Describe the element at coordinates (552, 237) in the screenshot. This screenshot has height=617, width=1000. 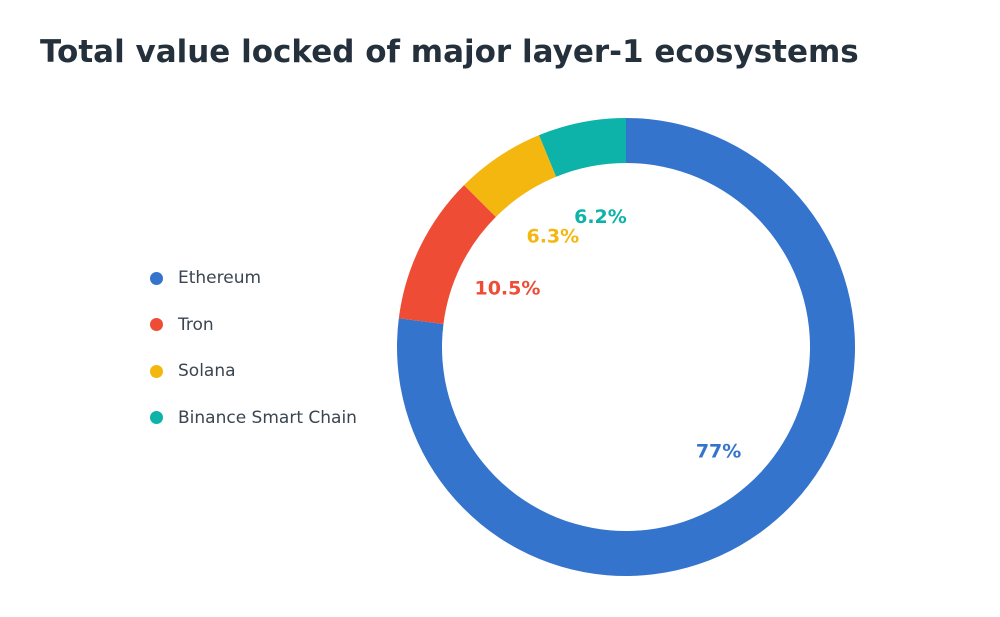
I see `value-label-solana: 6.3%` at that location.